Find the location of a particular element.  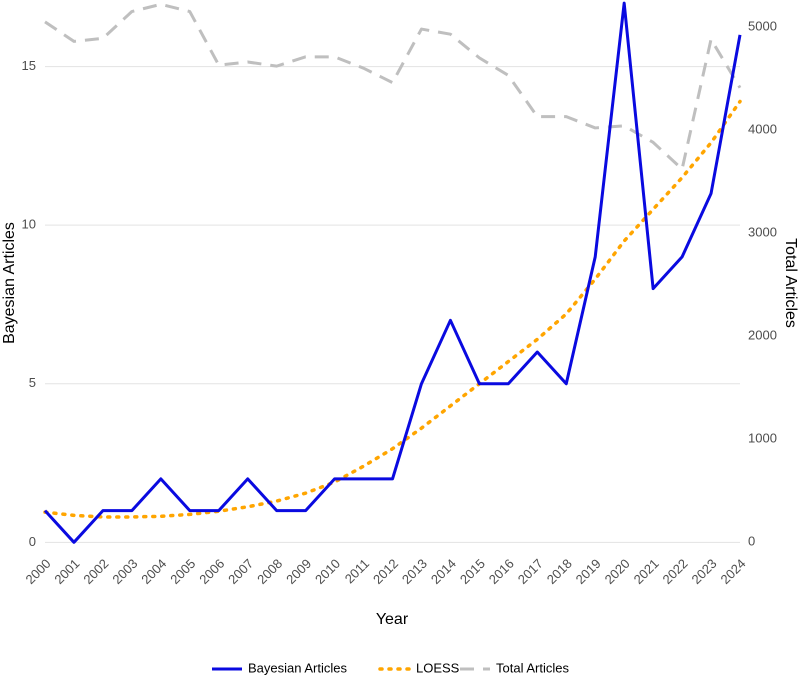

x-tick-label: 2008 is located at coordinates (269, 571).